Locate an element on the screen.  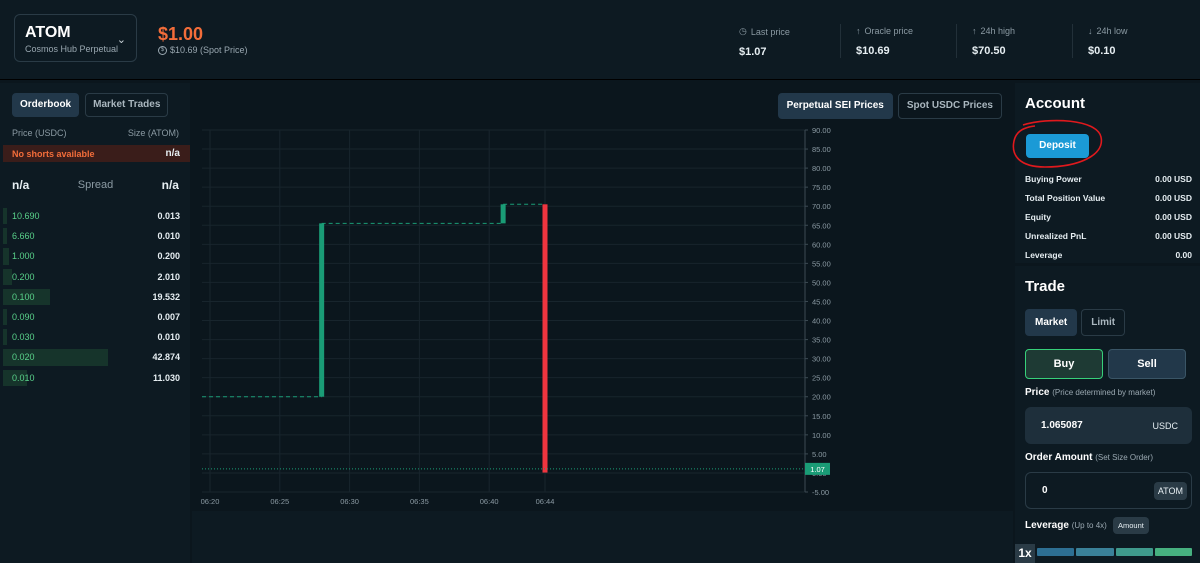
spread-row: n/a Spread n/a is located at coordinates (95, 185).